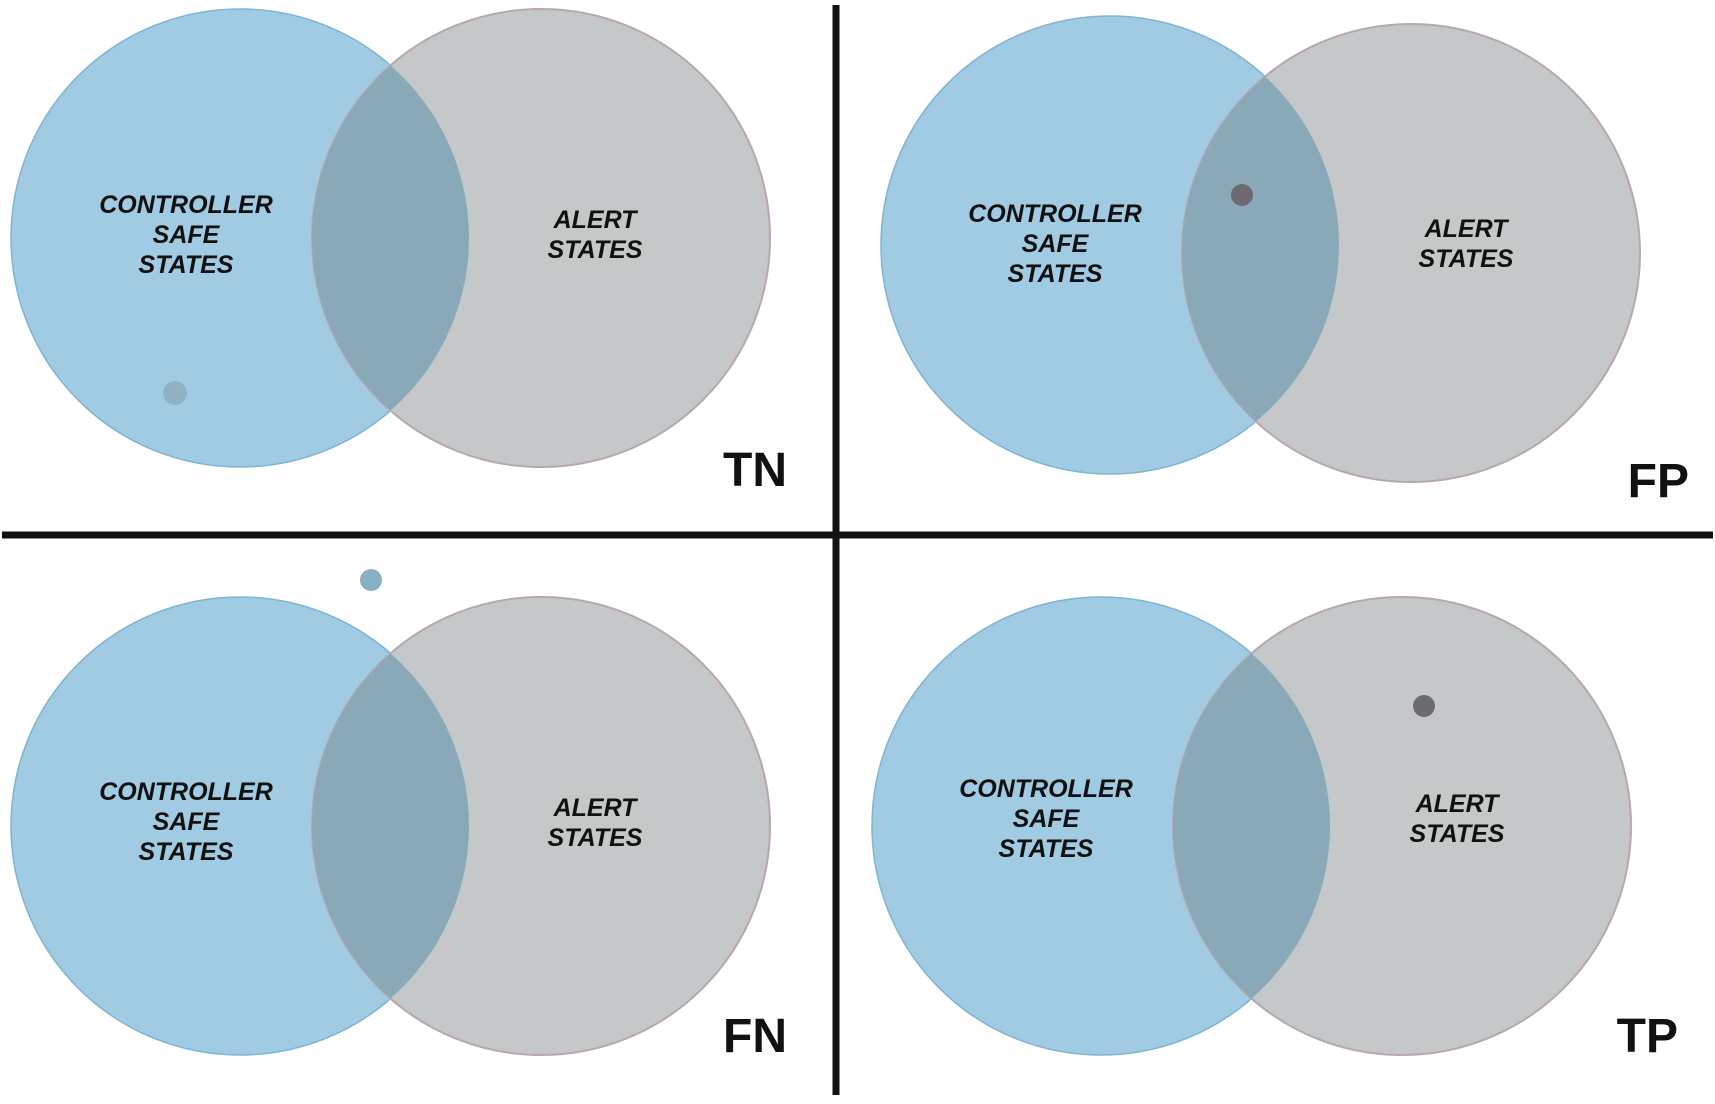  I want to click on quadrant-label-tp: TP, so click(1647, 1036).